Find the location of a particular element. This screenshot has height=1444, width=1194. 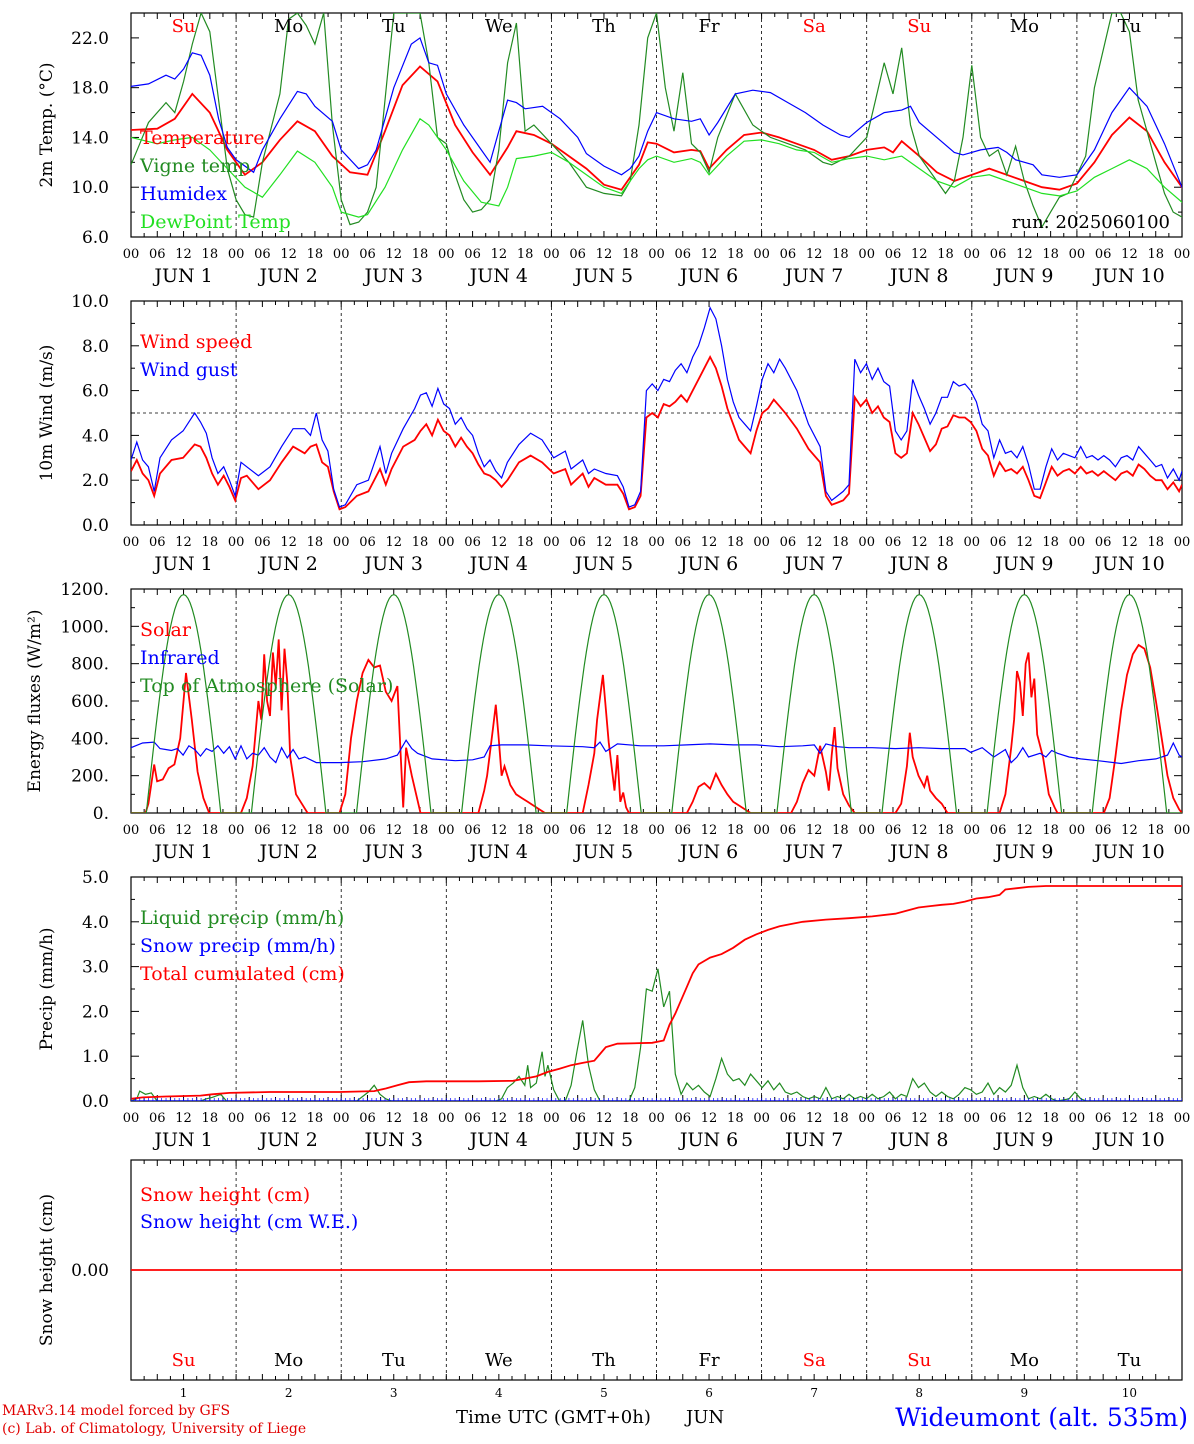

weekday-label-bottom: We is located at coordinates (499, 1360).